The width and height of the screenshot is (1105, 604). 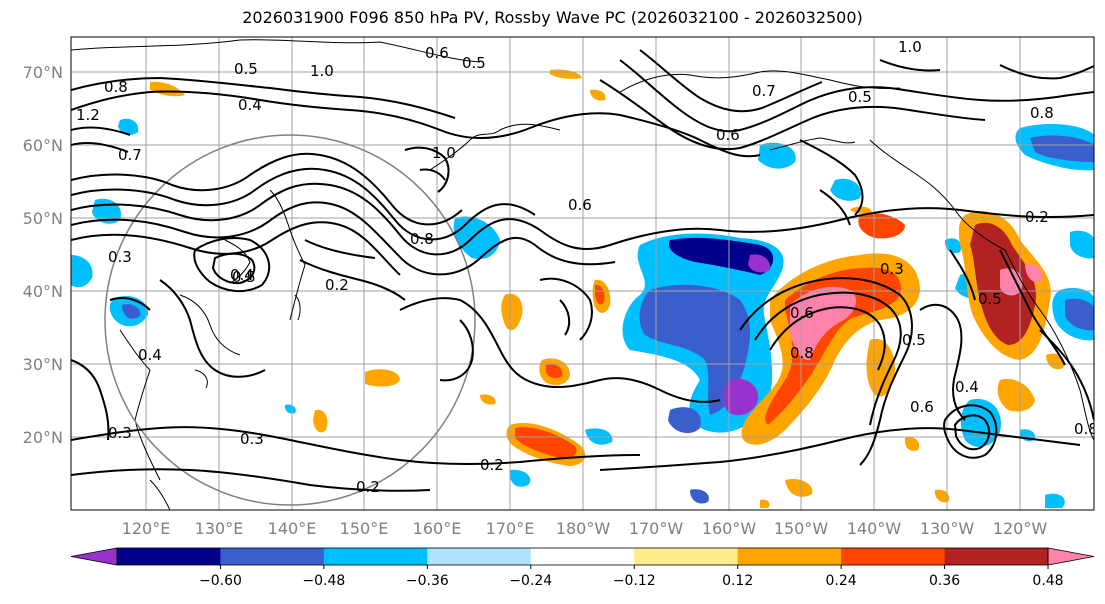 What do you see at coordinates (43, 364) in the screenshot?
I see `latitude-label: 30°N` at bounding box center [43, 364].